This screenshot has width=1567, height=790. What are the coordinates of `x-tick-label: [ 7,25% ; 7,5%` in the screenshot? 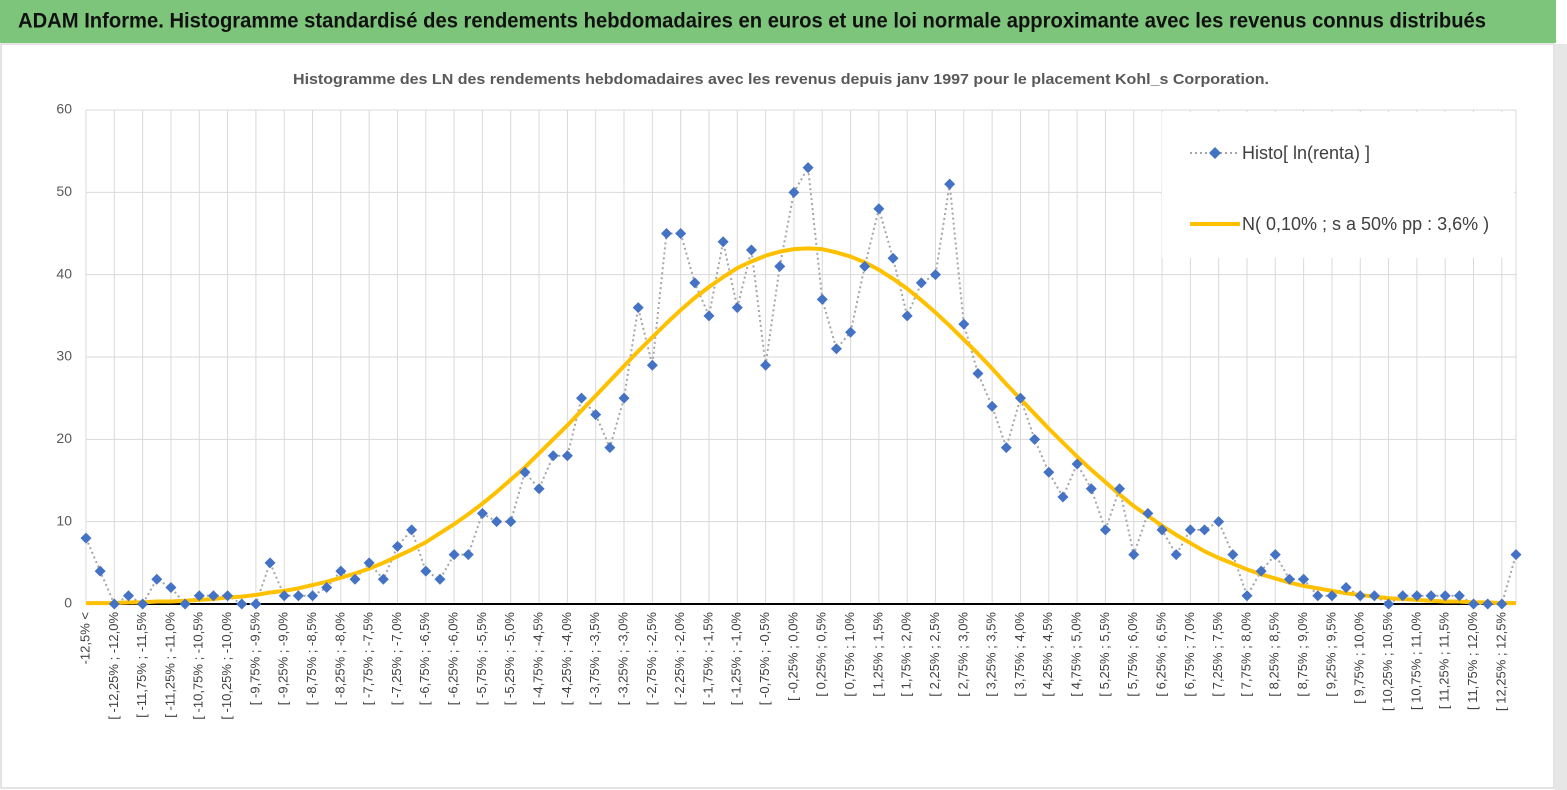 It's located at (1217, 654).